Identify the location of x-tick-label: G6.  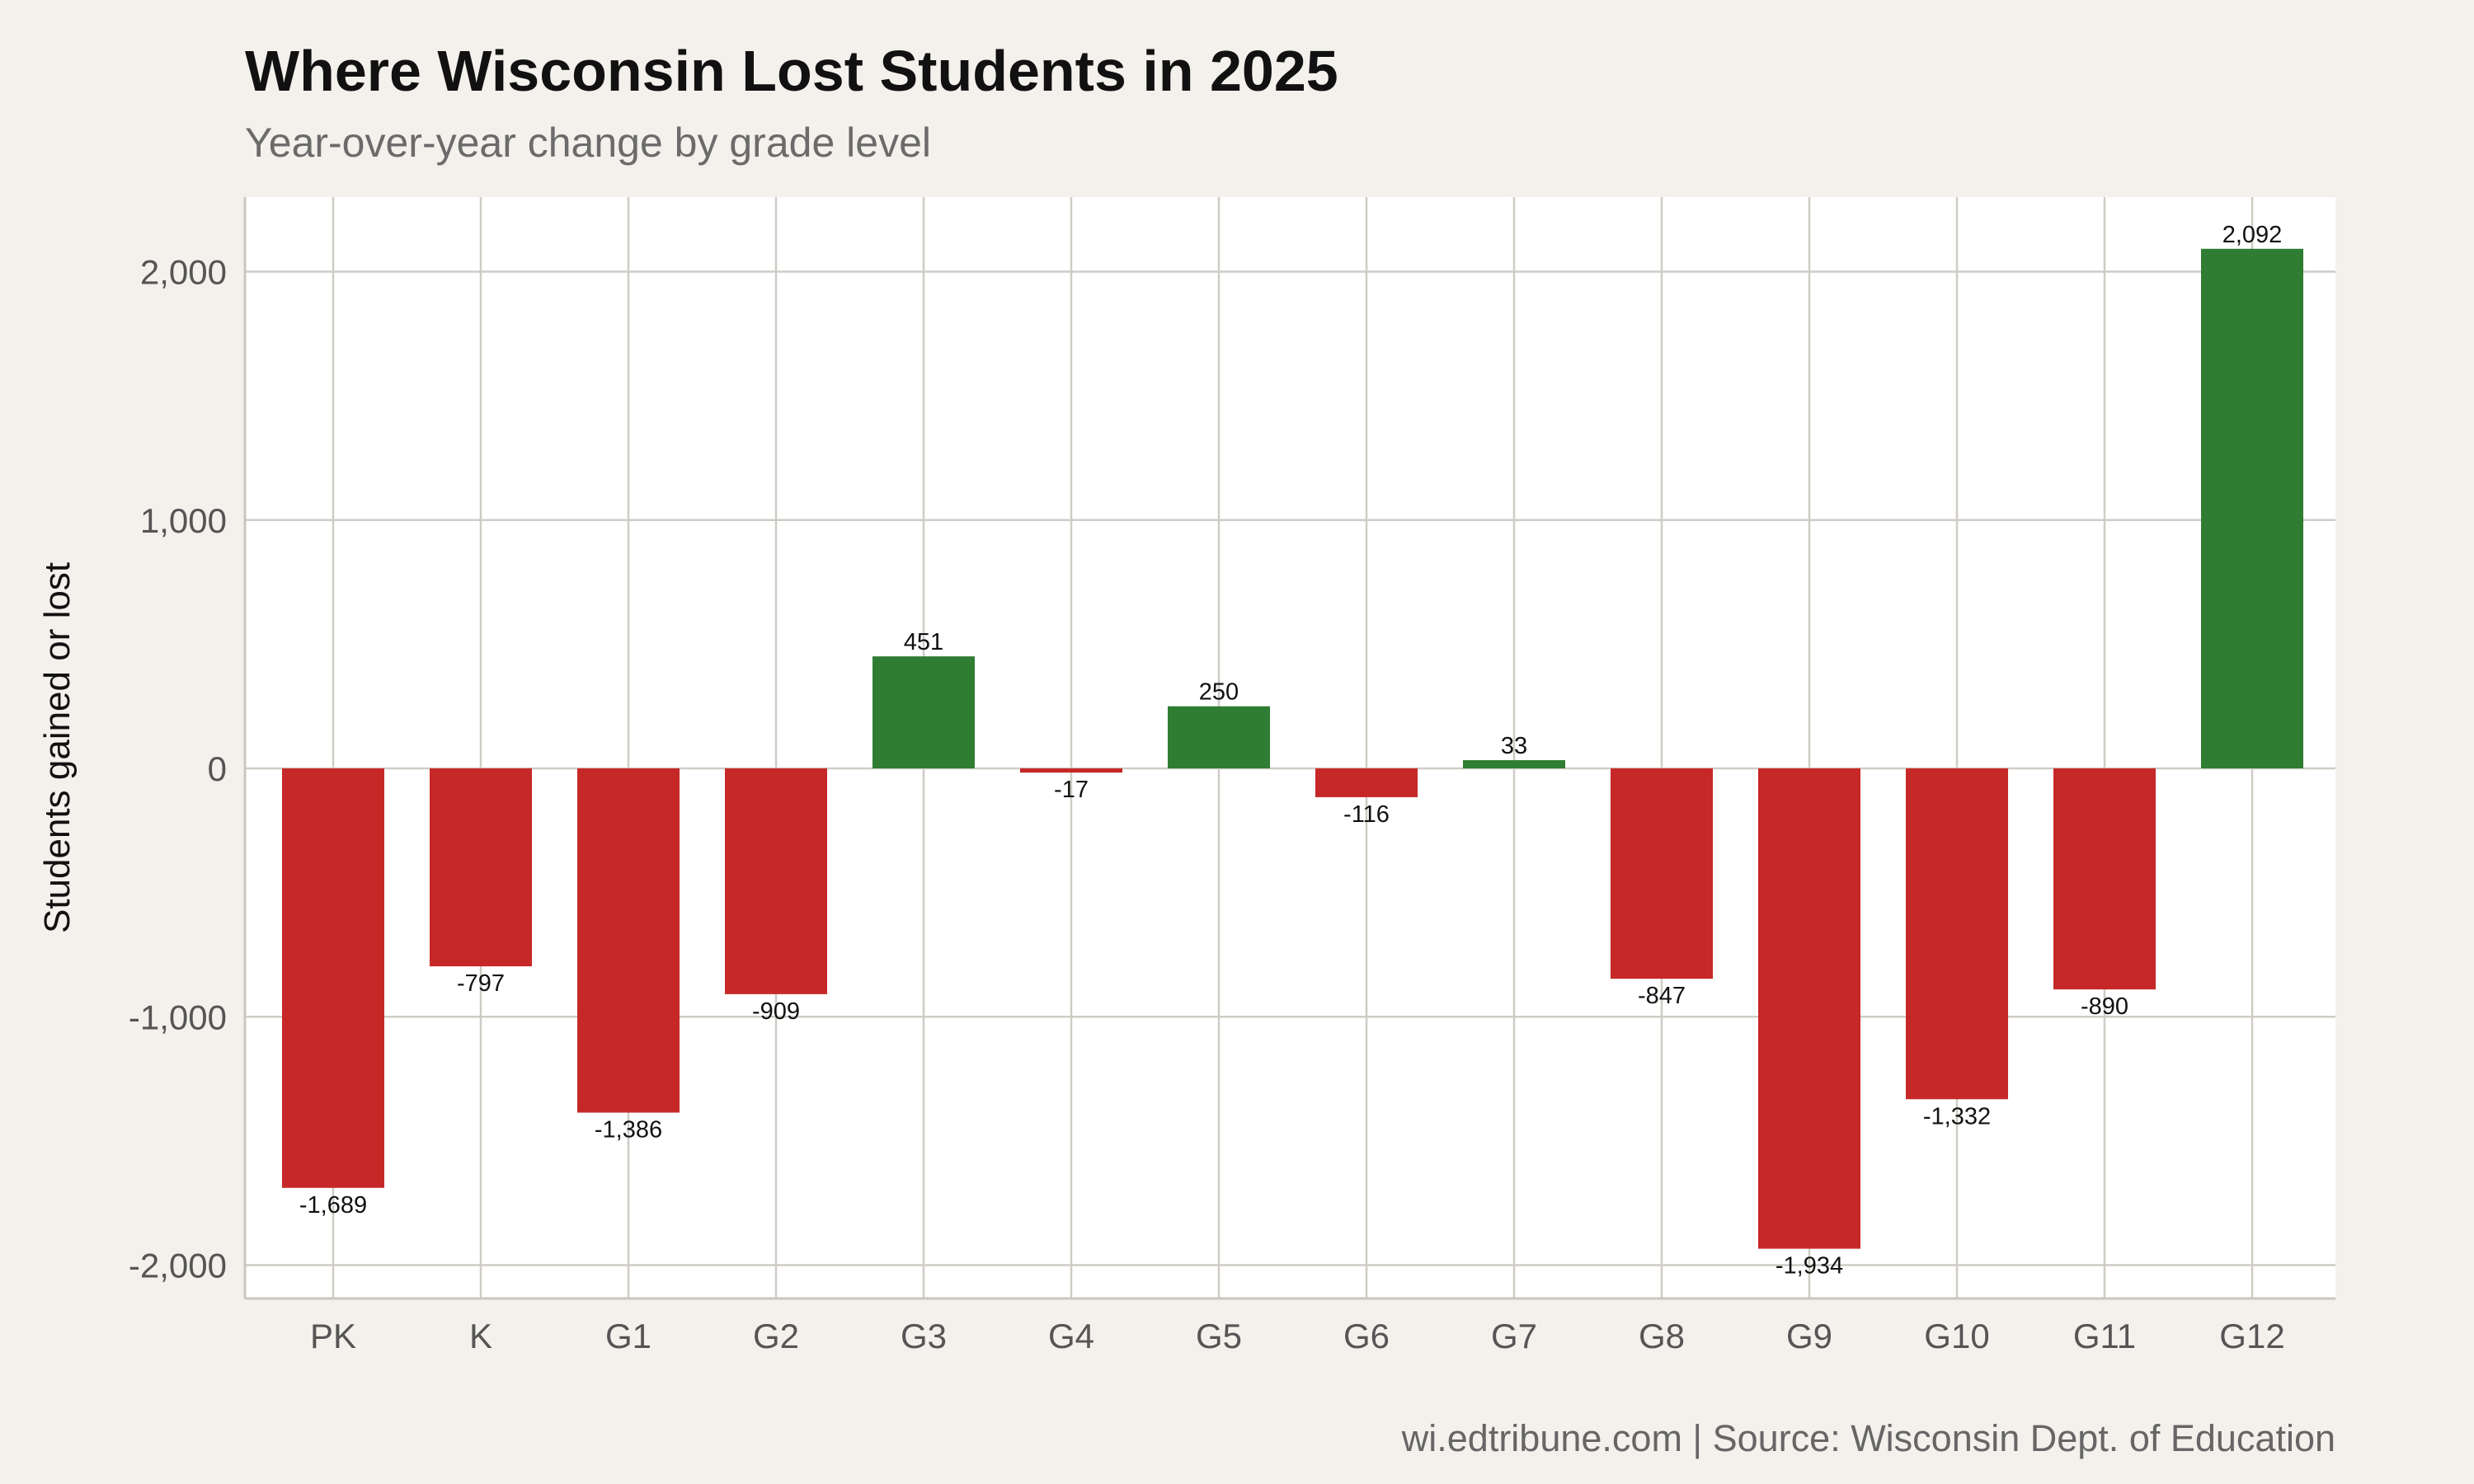
(1366, 1336).